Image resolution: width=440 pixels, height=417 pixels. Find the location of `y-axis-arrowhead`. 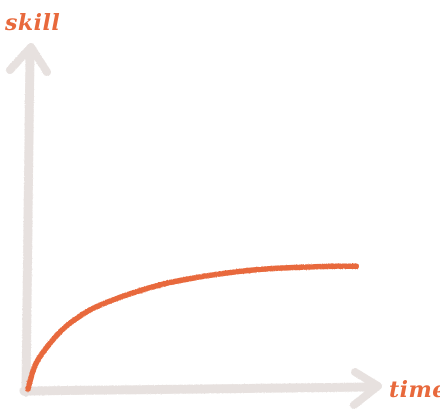

y-axis-arrowhead is located at coordinates (28, 59).